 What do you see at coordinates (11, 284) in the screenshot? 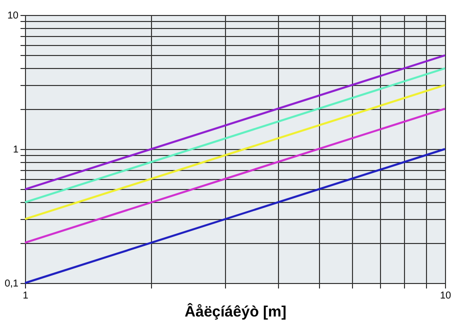
I see `y-tick-label: 0,1` at bounding box center [11, 284].